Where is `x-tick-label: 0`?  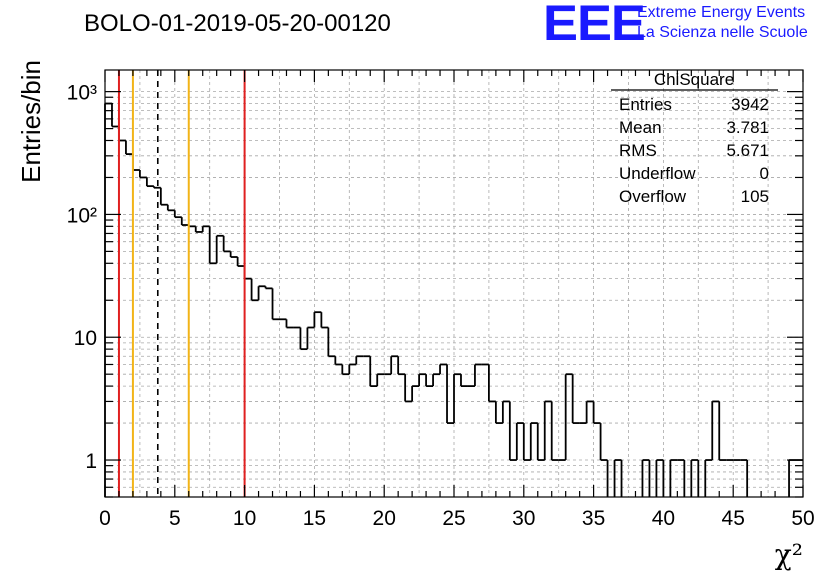 x-tick-label: 0 is located at coordinates (105, 518).